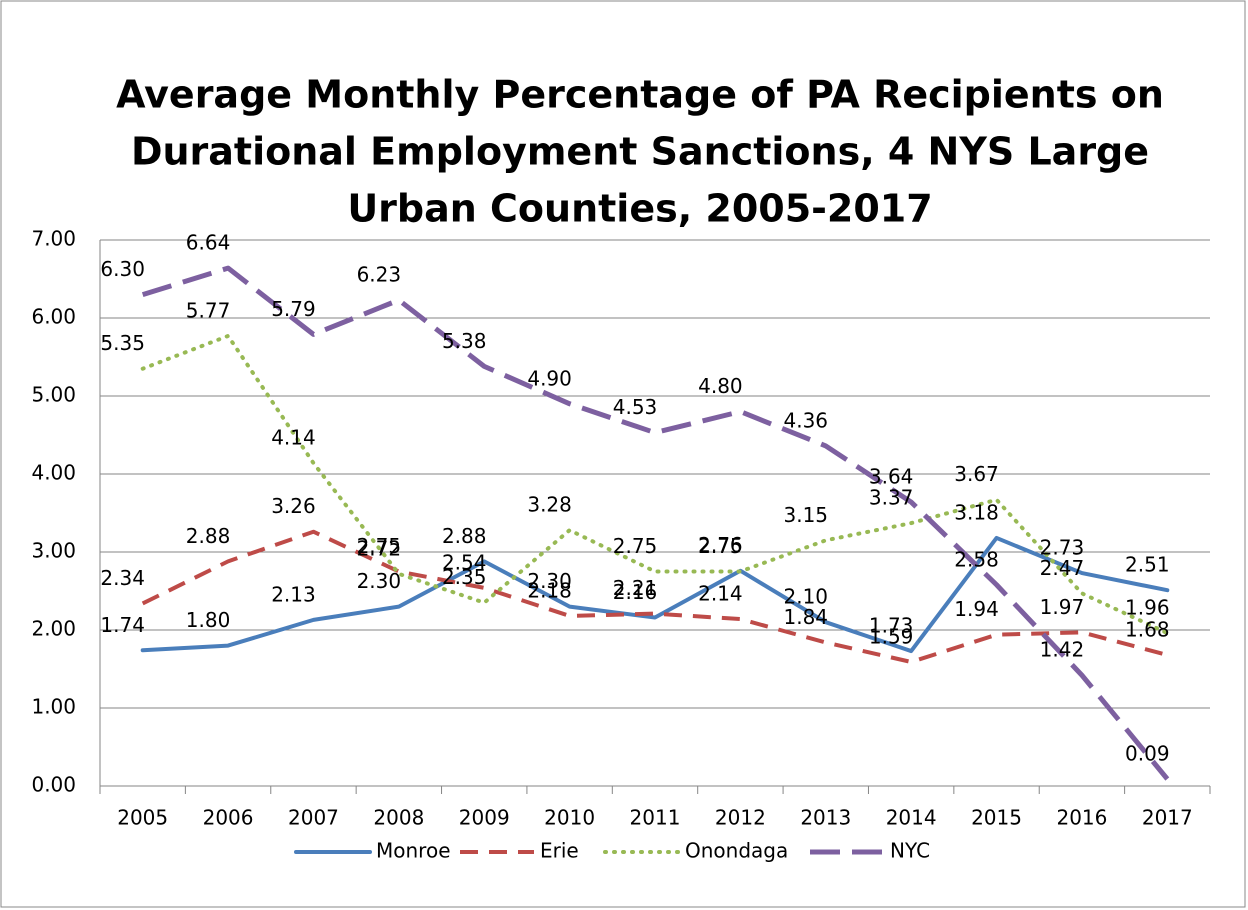 This screenshot has height=910, width=1248. Describe the element at coordinates (1062, 548) in the screenshot. I see `data-label: 2.73` at that location.